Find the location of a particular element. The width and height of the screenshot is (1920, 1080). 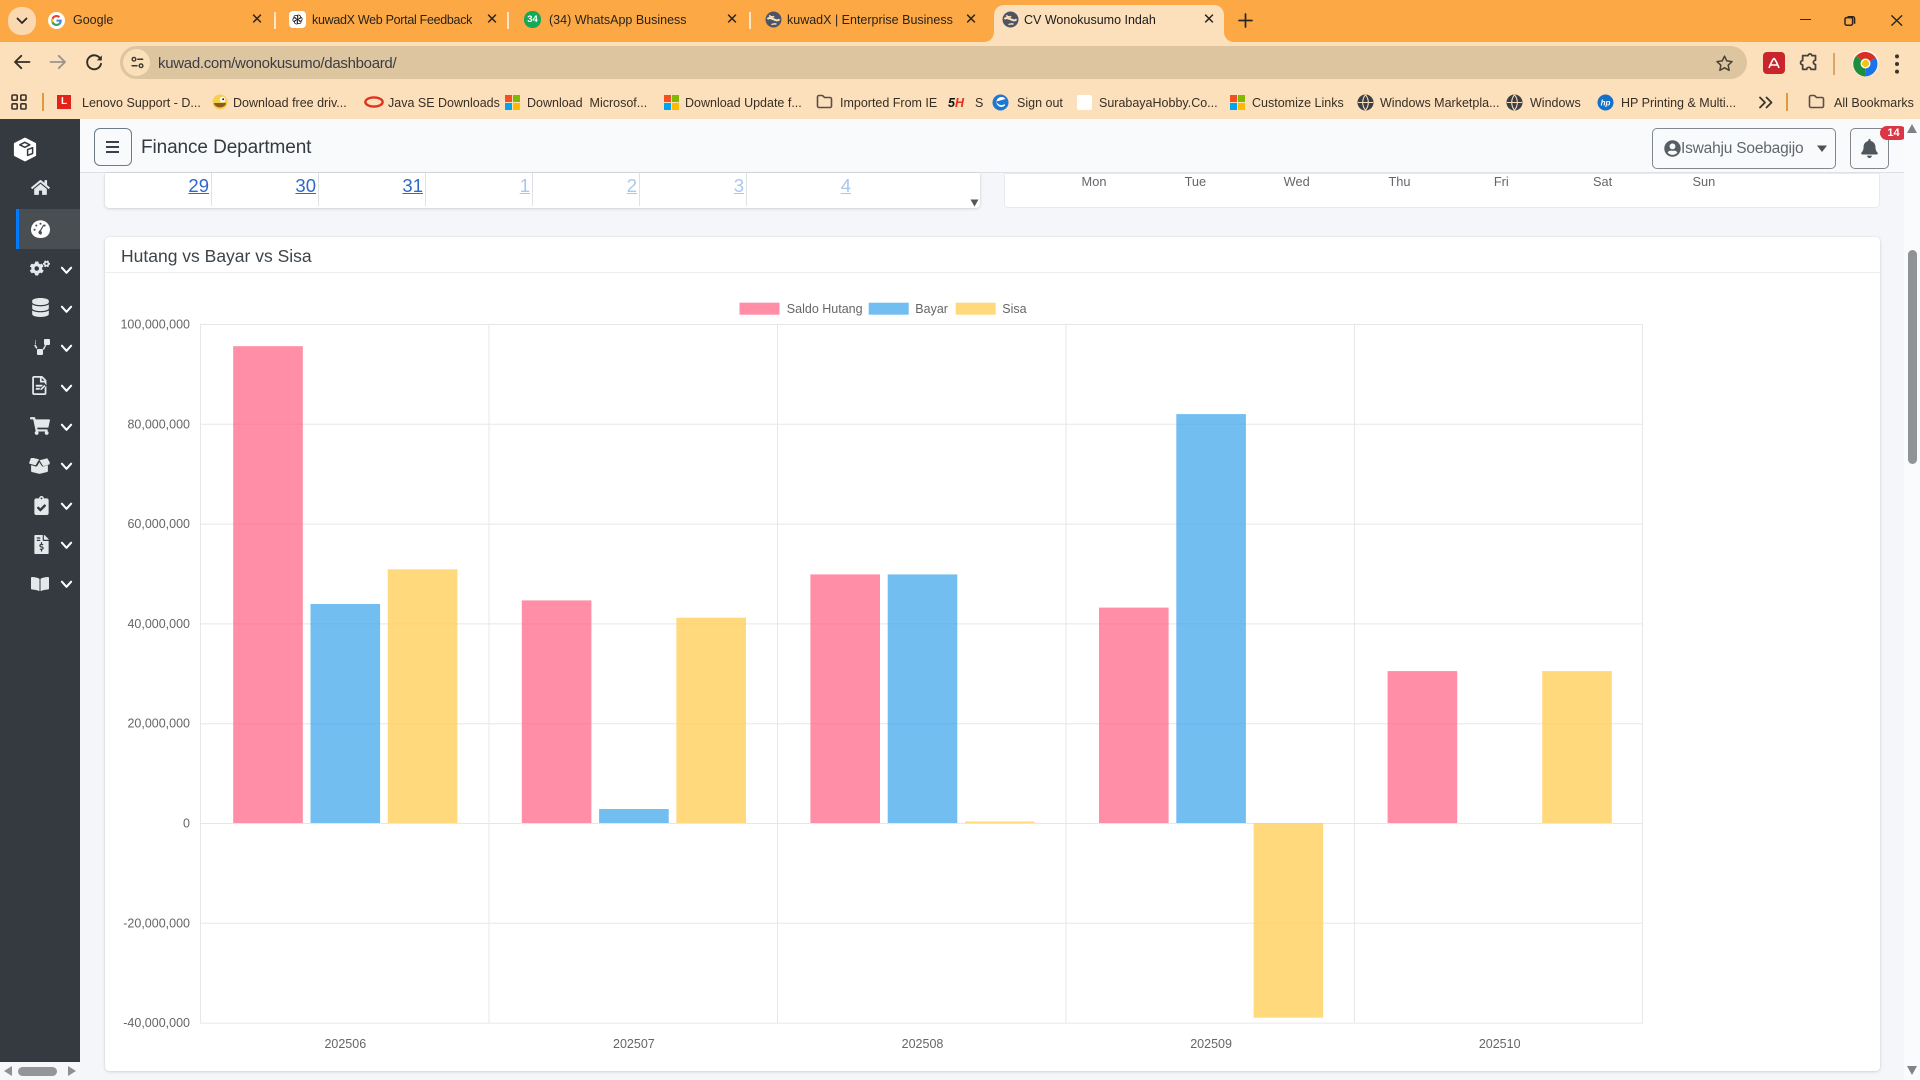

svg-text: Saldo Hutang is located at coordinates (825, 309).